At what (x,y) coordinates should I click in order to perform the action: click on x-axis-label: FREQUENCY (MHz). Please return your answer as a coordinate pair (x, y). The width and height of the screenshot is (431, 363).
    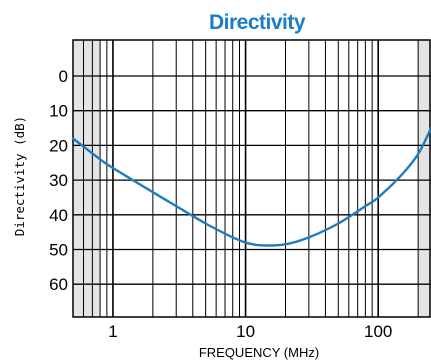
    Looking at the image, I should click on (259, 352).